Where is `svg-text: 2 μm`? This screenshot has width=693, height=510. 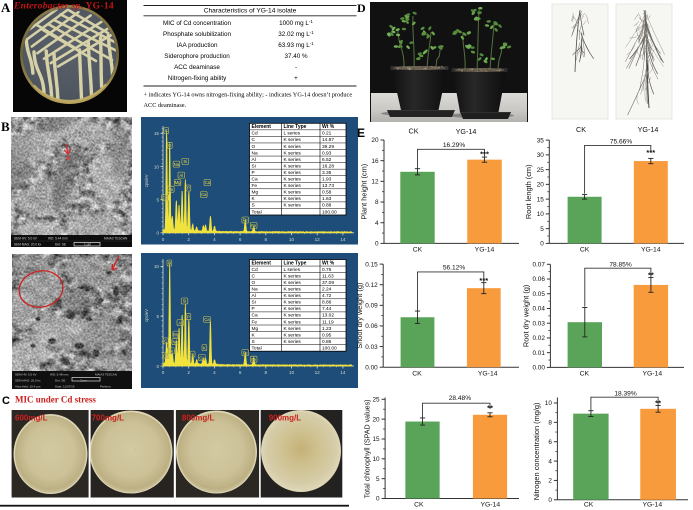 svg-text: 2 μm is located at coordinates (83, 381).